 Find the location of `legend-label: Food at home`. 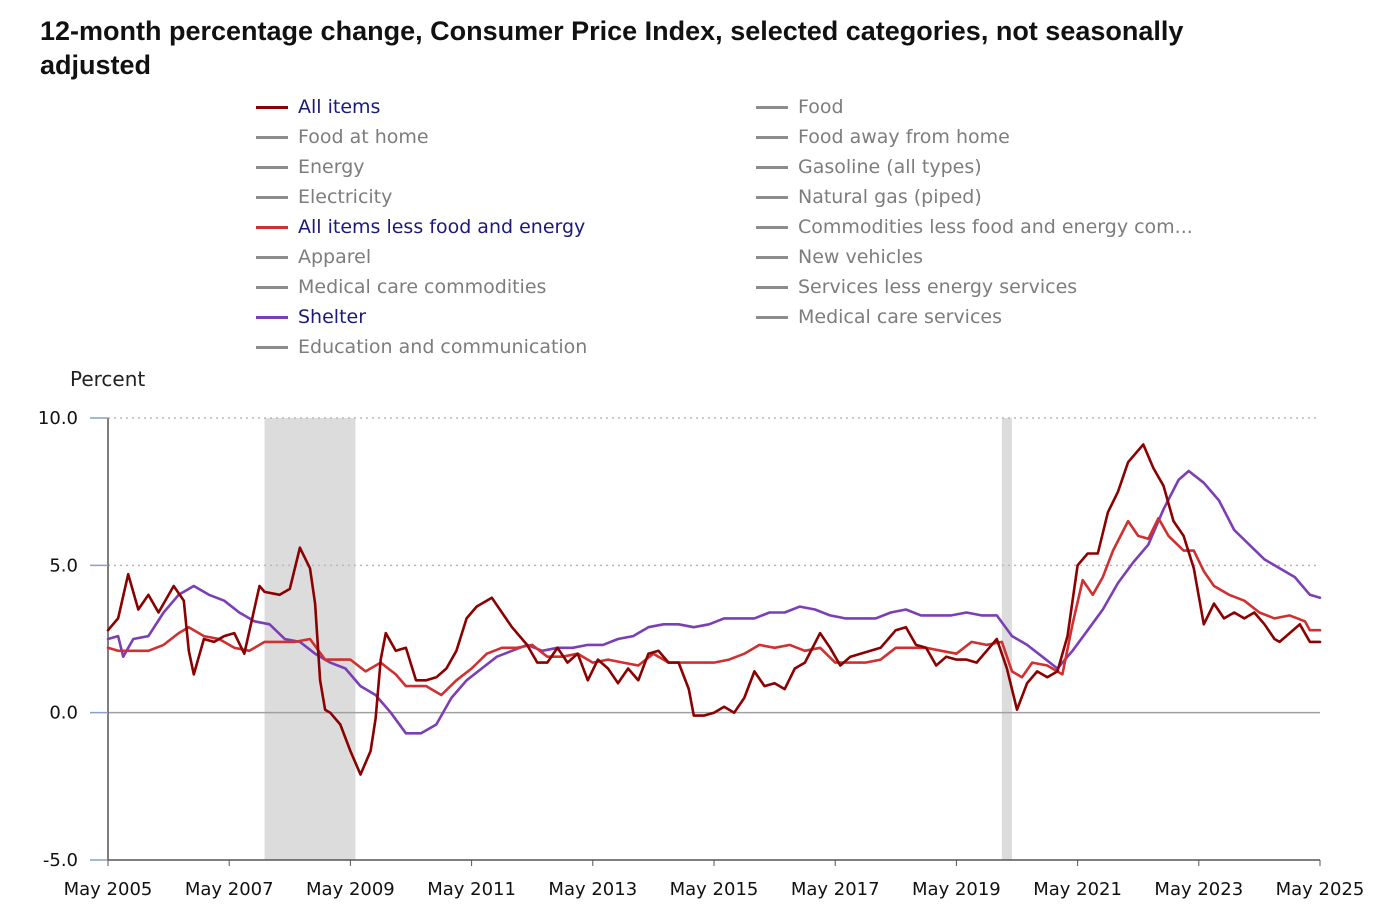

legend-label: Food at home is located at coordinates (363, 137).